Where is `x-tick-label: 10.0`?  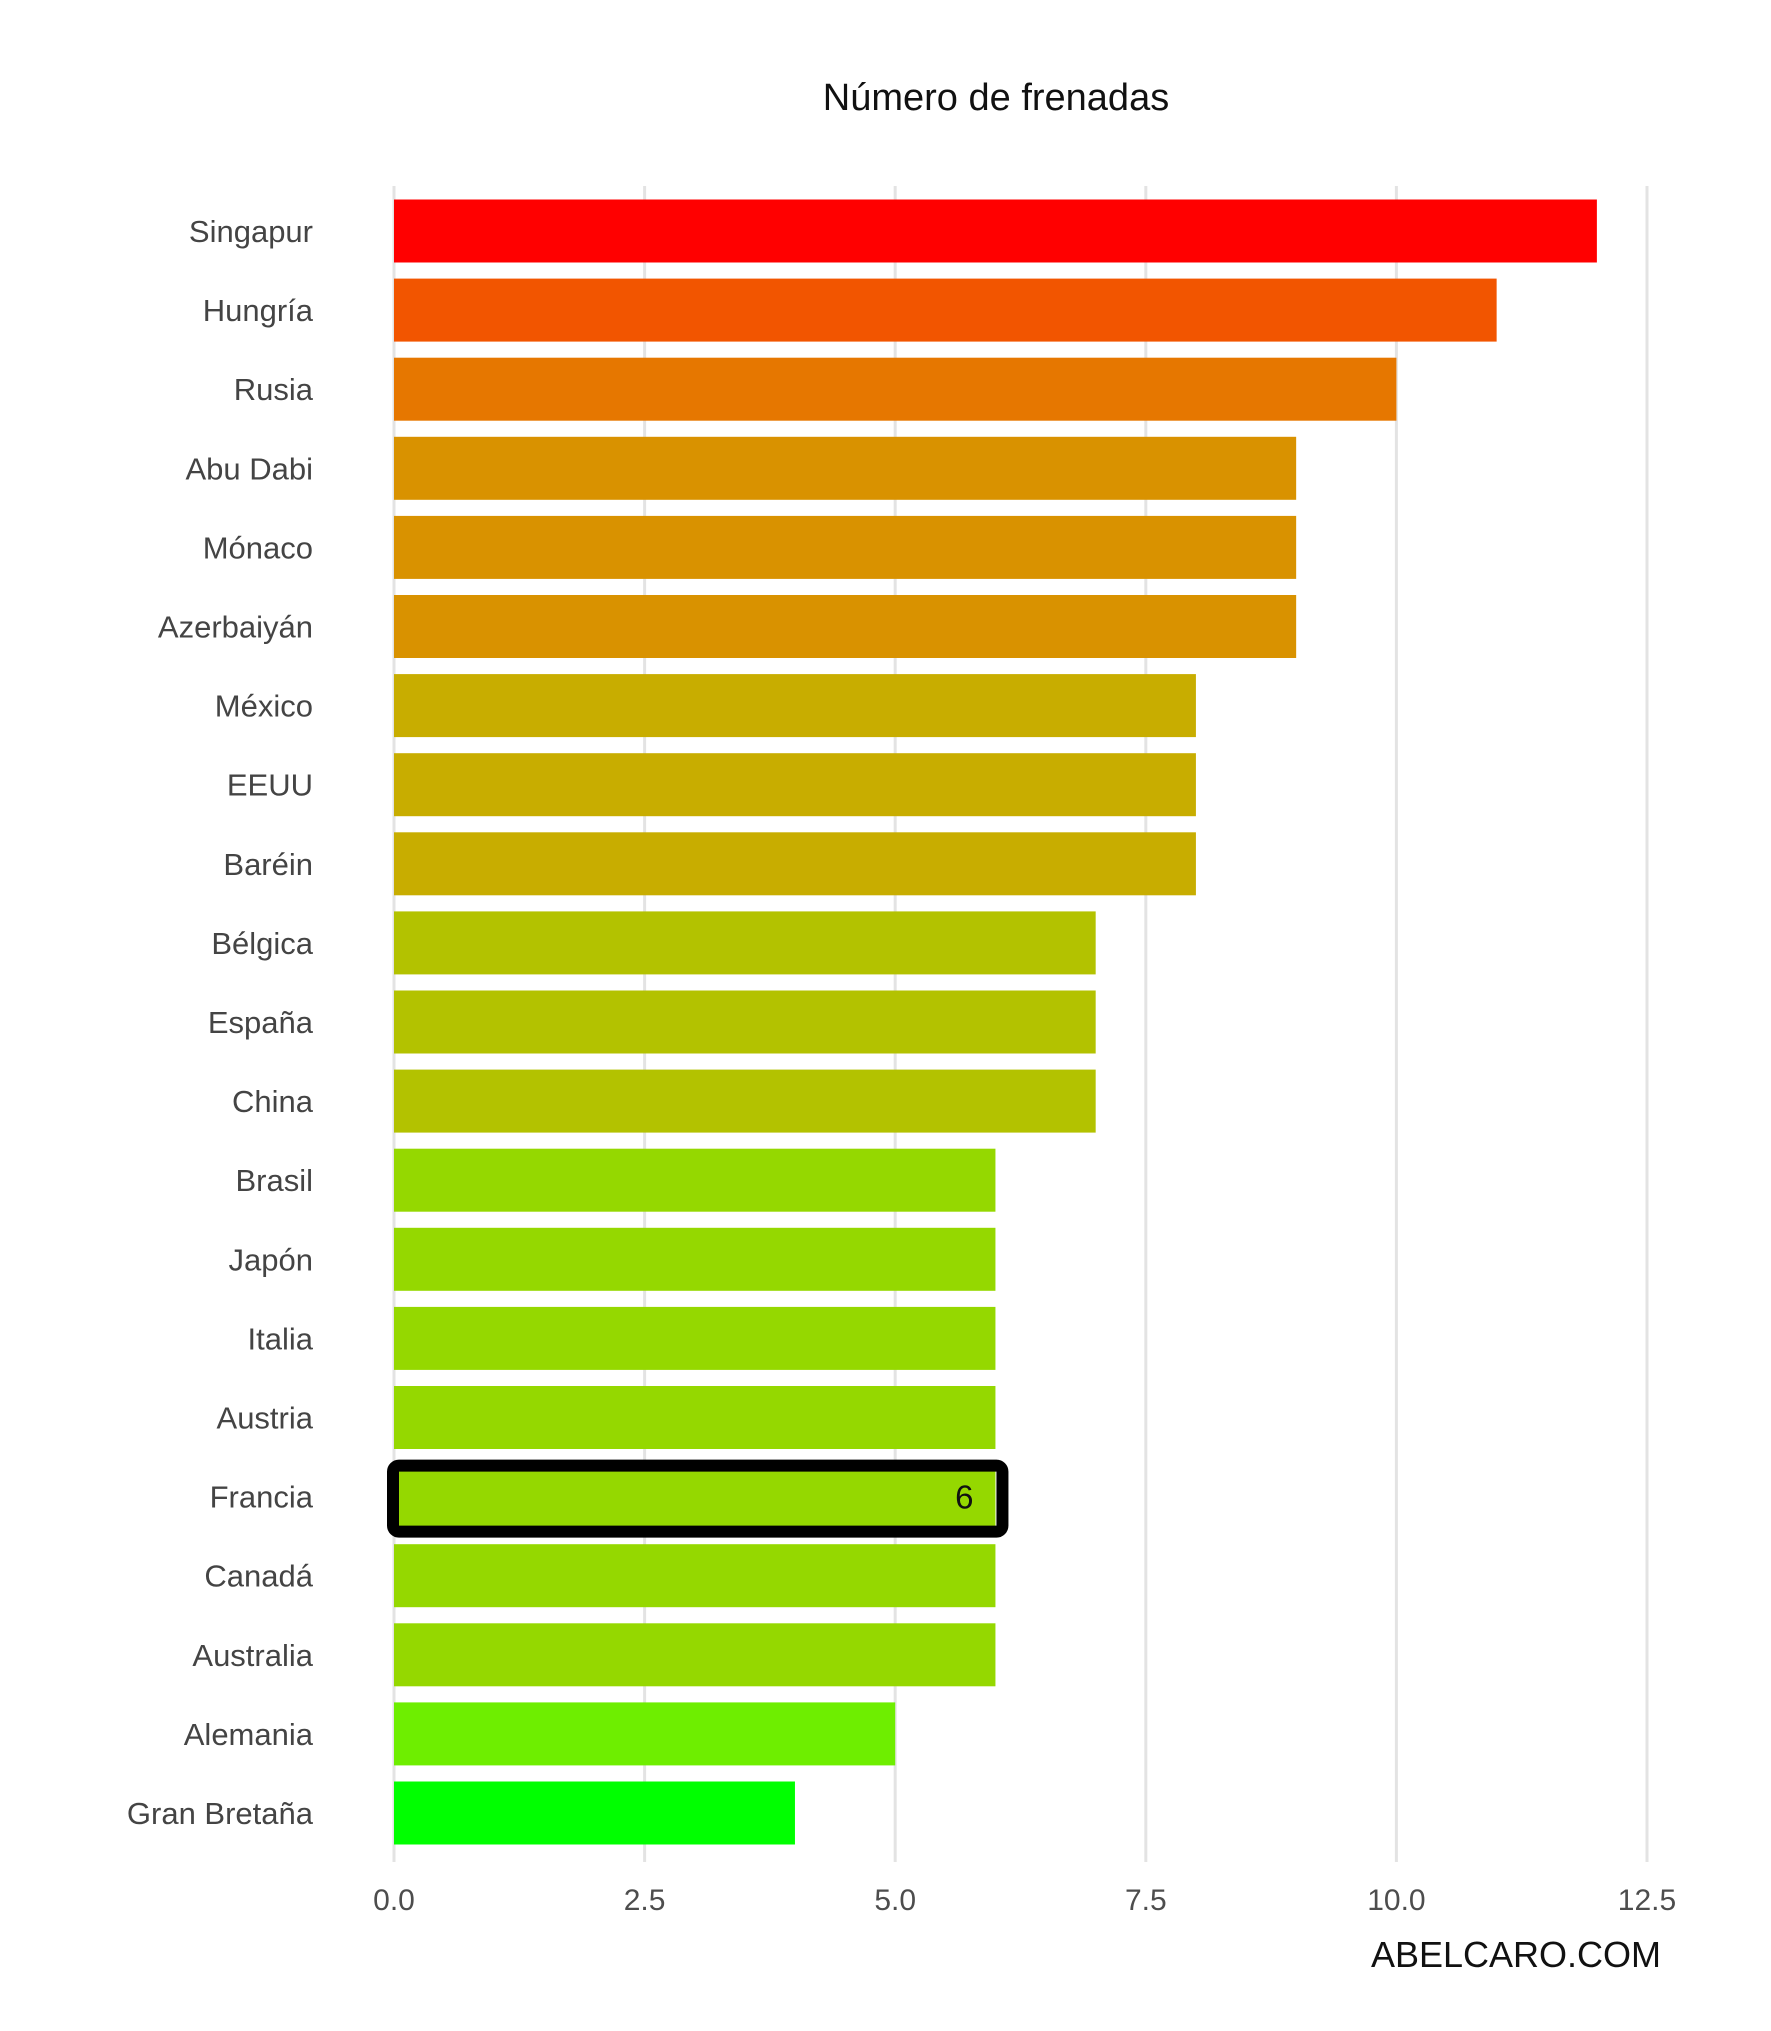
x-tick-label: 10.0 is located at coordinates (1396, 1900).